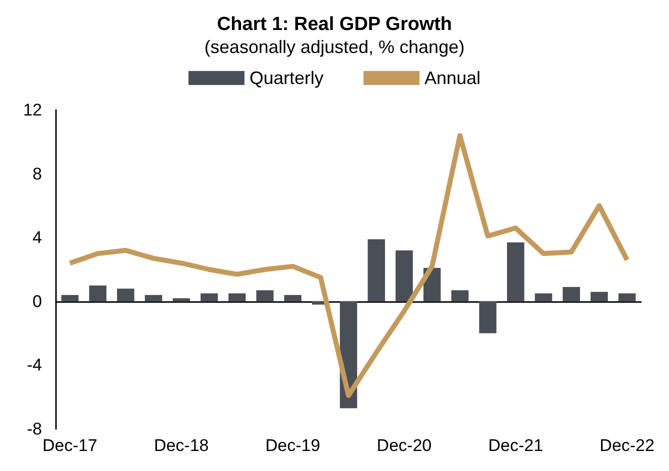 The width and height of the screenshot is (669, 471). What do you see at coordinates (34, 429) in the screenshot?
I see `y-tick-label: -8` at bounding box center [34, 429].